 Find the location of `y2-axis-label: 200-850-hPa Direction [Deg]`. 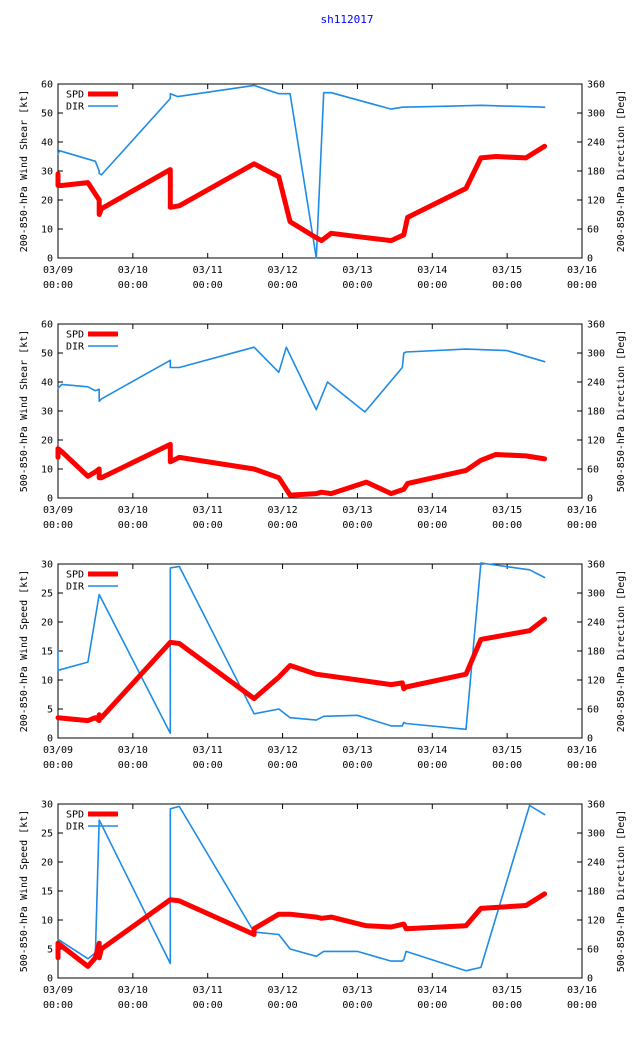

y2-axis-label: 200-850-hPa Direction [Deg] is located at coordinates (621, 651).